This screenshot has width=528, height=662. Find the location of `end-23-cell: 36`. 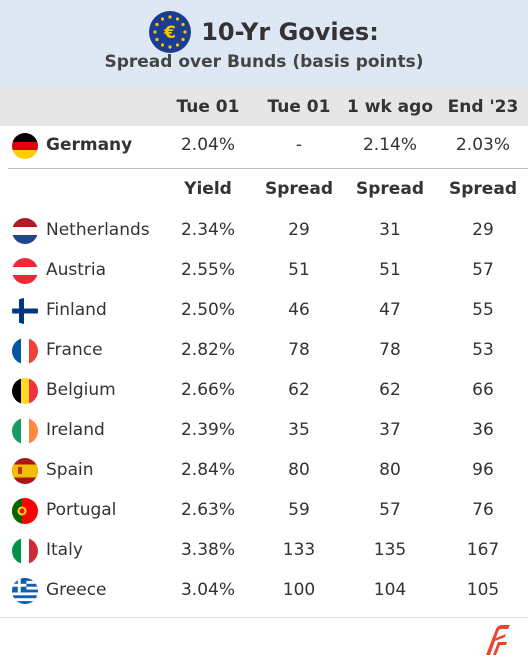

end-23-cell: 36 is located at coordinates (483, 430).